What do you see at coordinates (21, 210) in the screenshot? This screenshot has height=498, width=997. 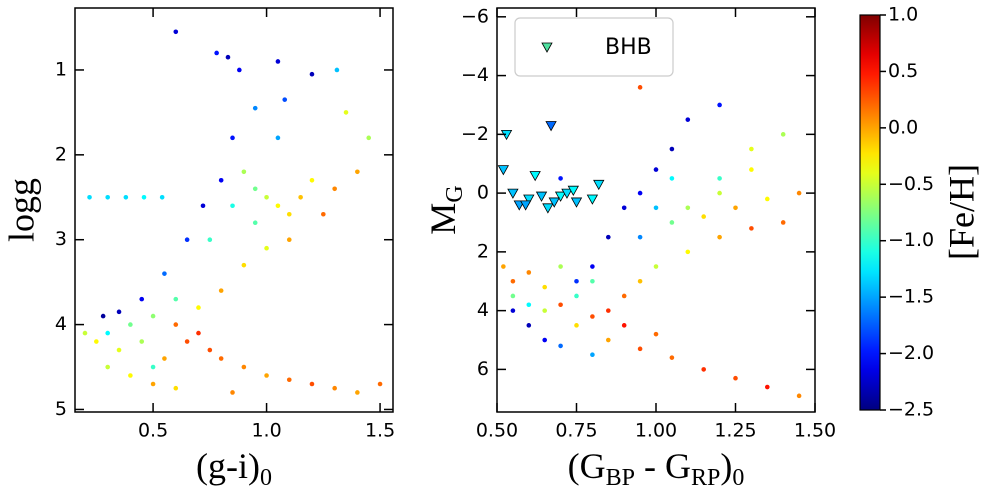 I see `y-axis-label: logg` at bounding box center [21, 210].